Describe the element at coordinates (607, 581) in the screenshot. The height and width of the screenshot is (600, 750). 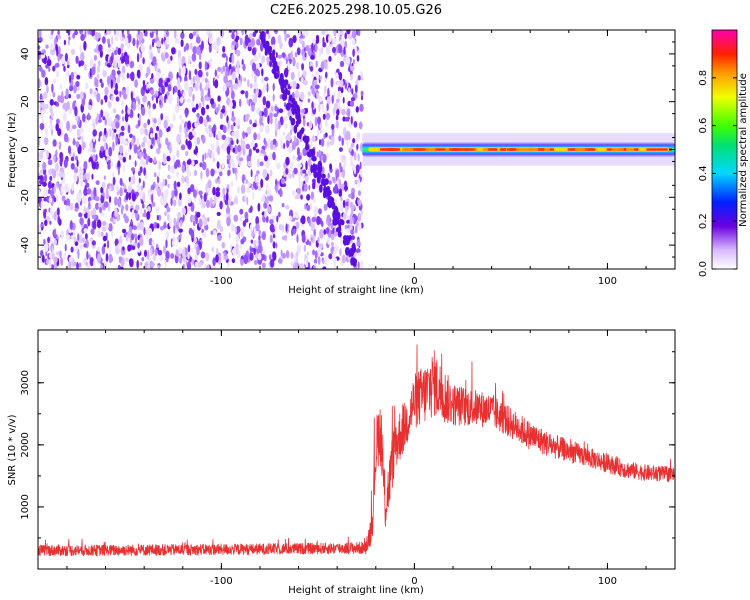
I see `x-tick-label: 100` at that location.